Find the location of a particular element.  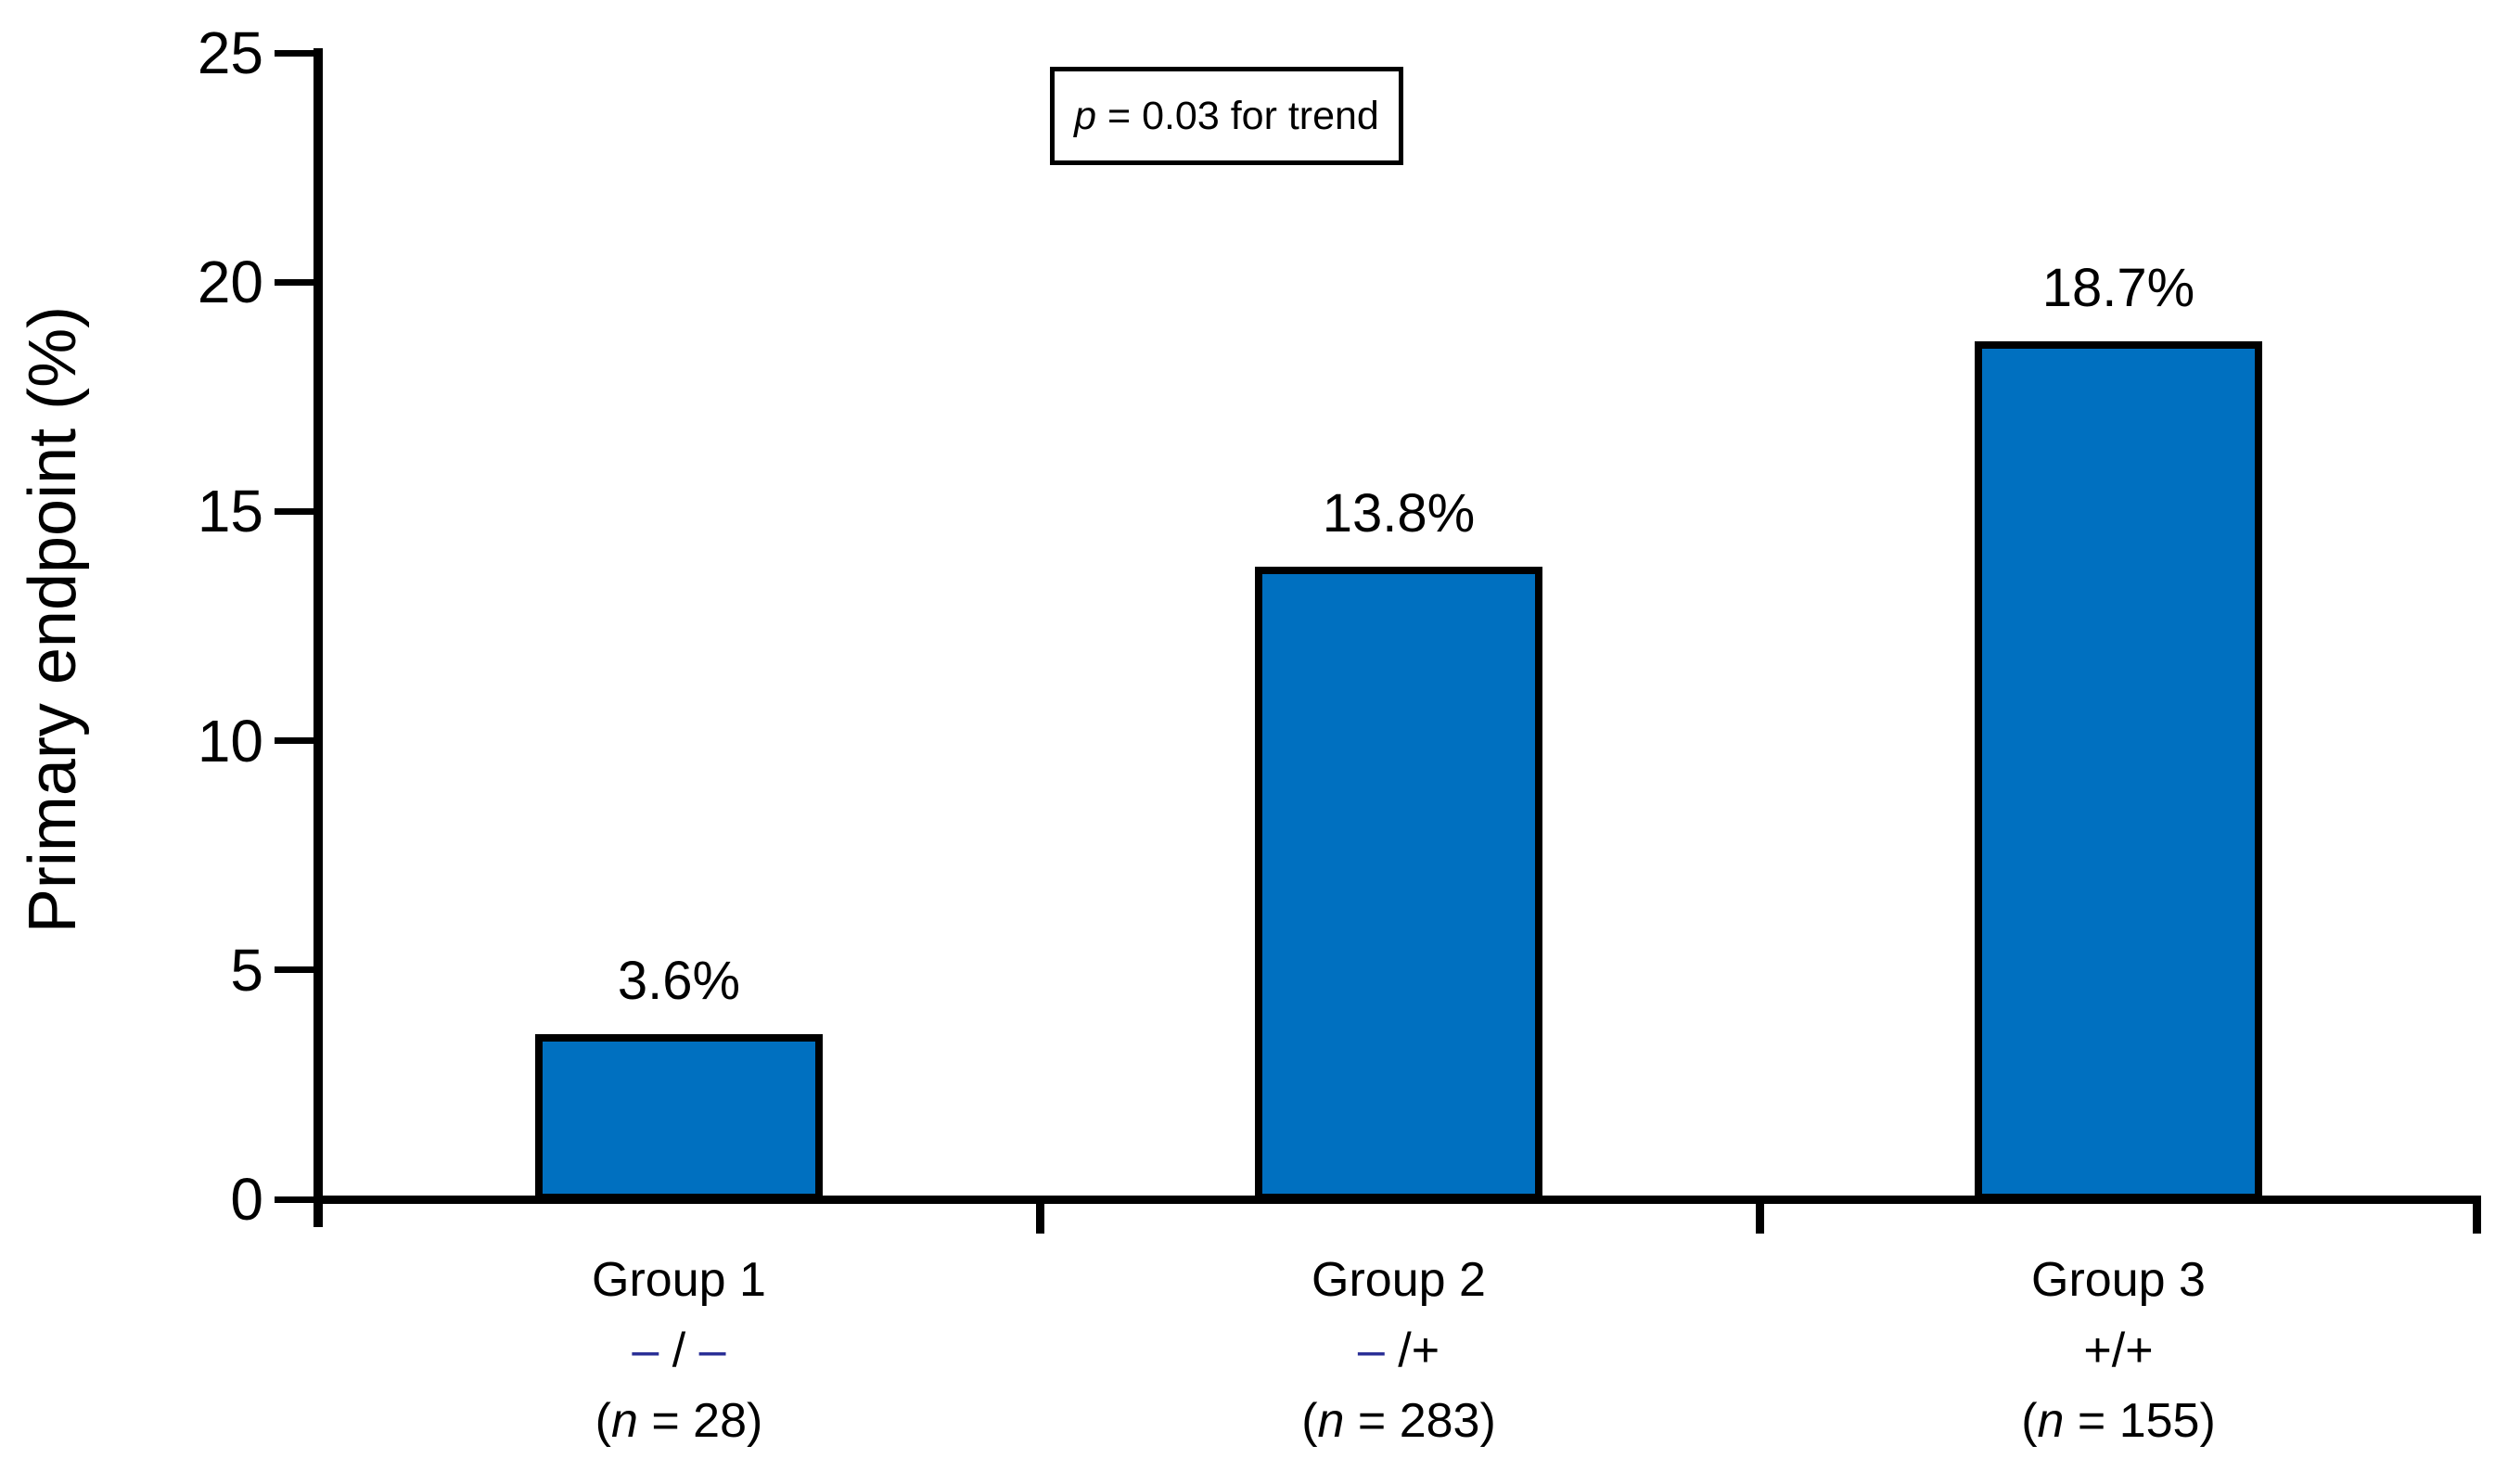

category-n-label: (n = 155) is located at coordinates (2118, 1421).